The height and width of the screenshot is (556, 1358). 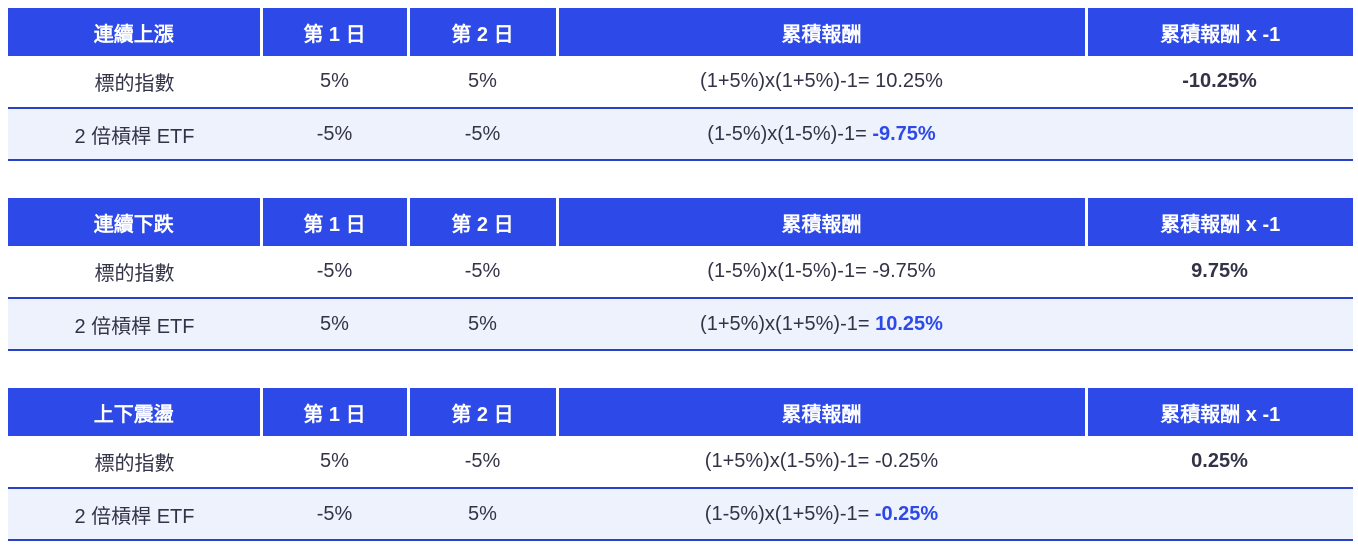 I want to click on cumulative-x-neg1-value: 0.25%, so click(x=1219, y=462).